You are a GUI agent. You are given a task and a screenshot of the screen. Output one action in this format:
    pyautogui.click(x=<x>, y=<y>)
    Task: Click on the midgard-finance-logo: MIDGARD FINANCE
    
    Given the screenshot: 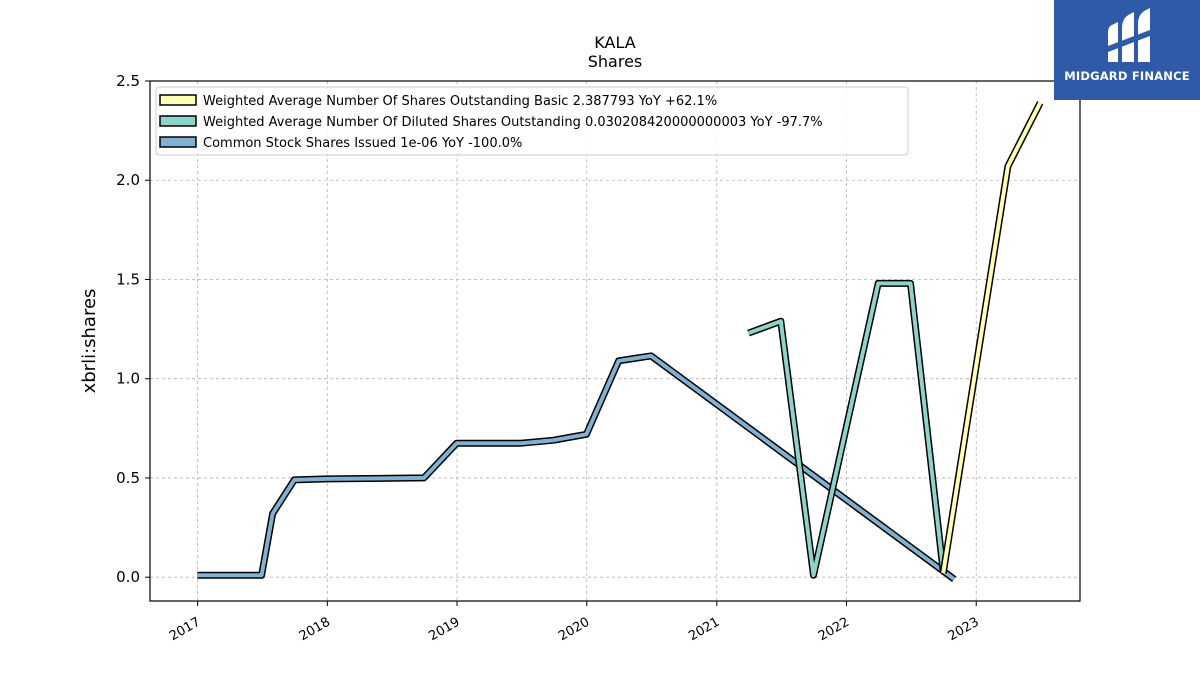 What is the action you would take?
    pyautogui.click(x=1127, y=50)
    